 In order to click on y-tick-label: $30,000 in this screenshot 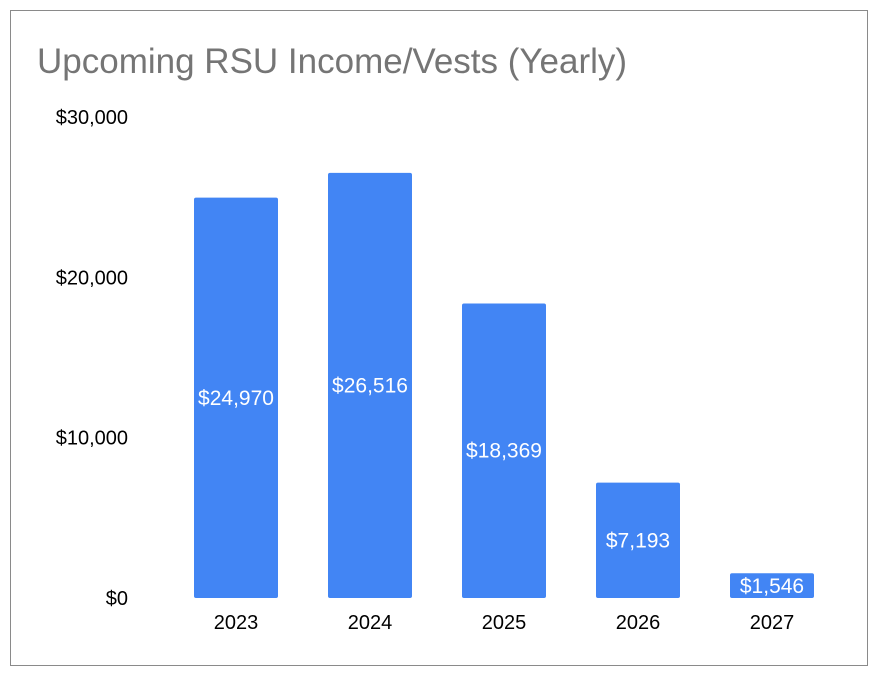, I will do `click(92, 118)`.